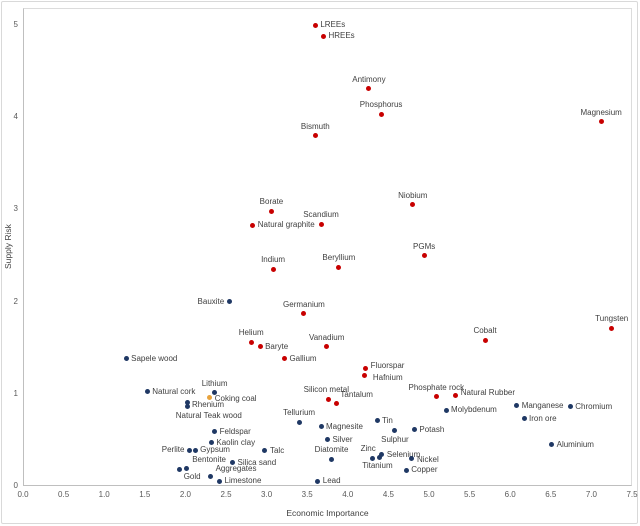 The height and width of the screenshot is (526, 640). What do you see at coordinates (267, 494) in the screenshot?
I see `x-tick-label: 3.0` at bounding box center [267, 494].